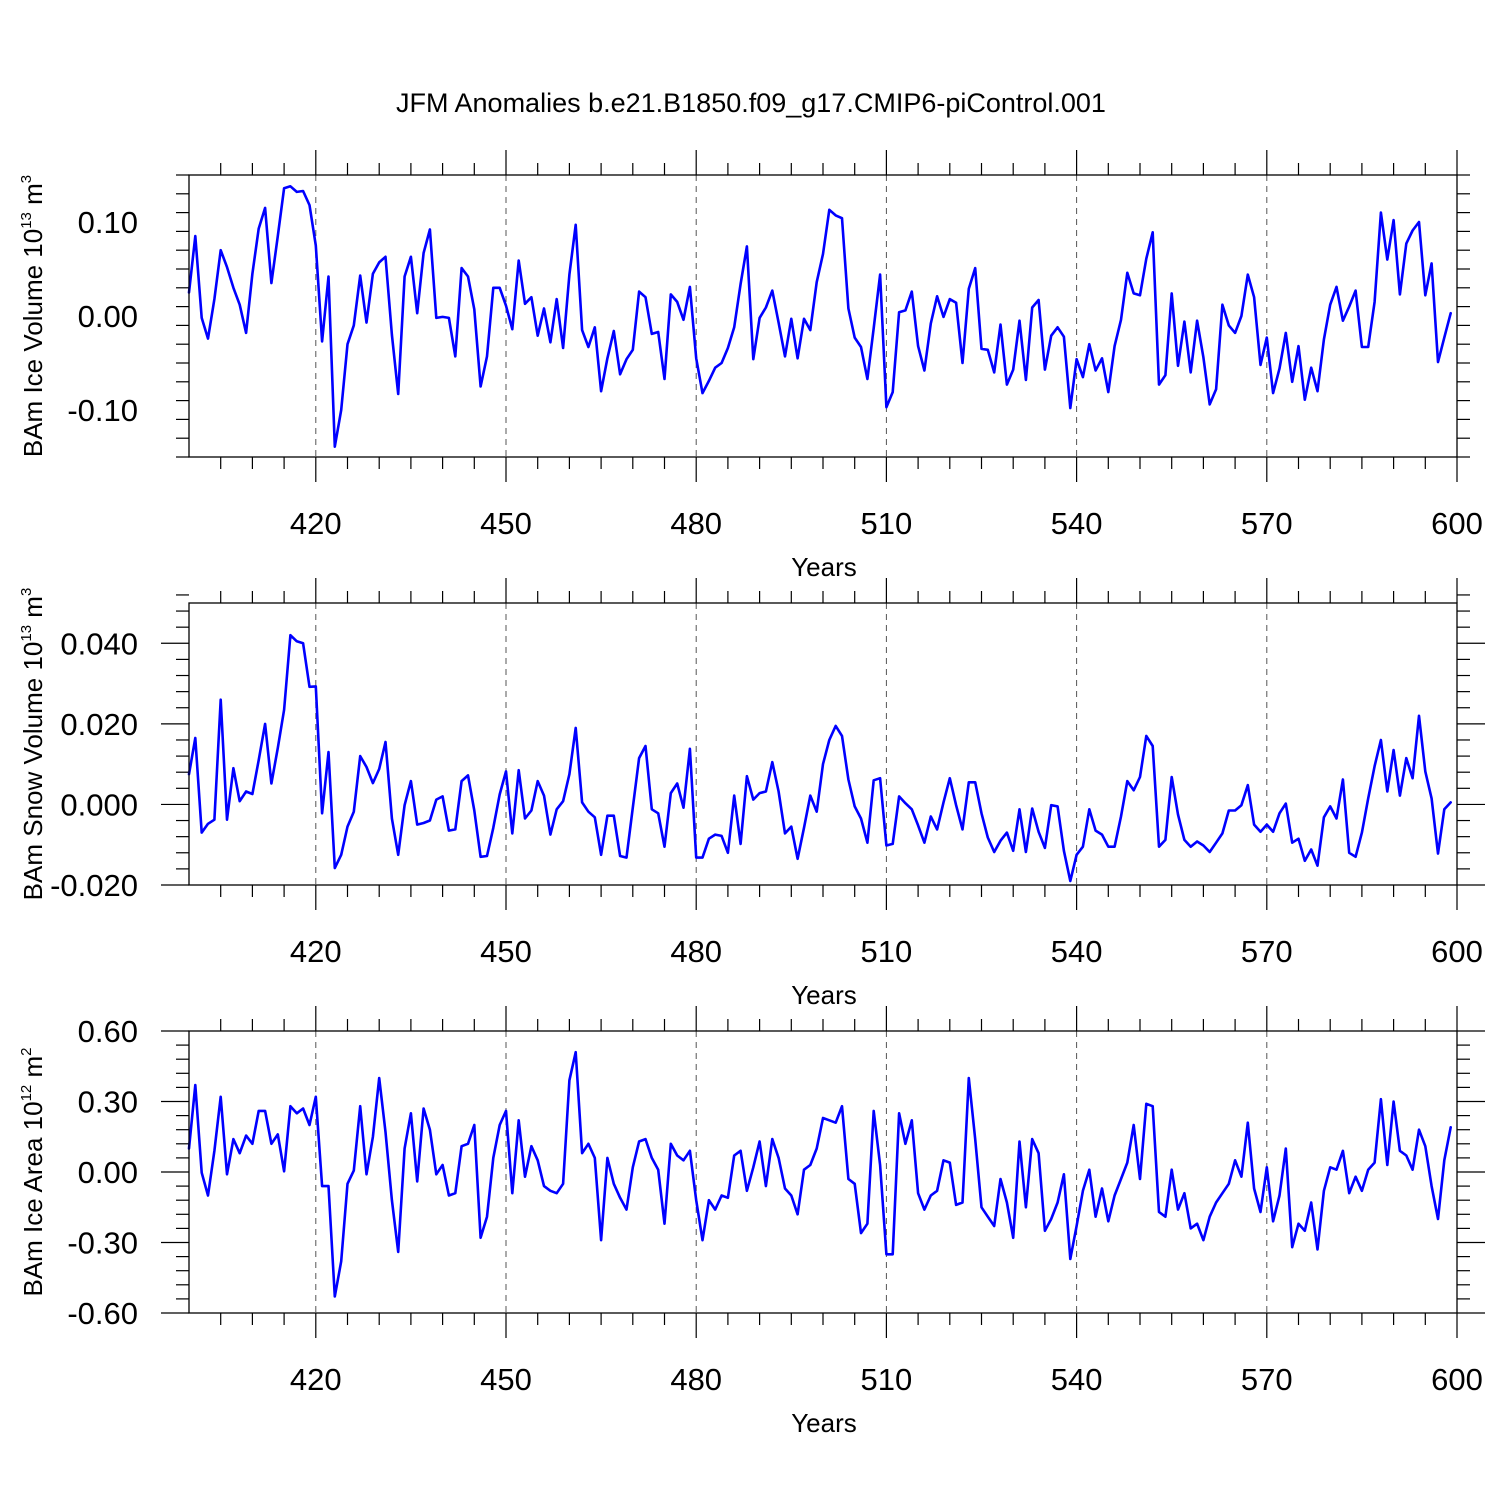 This screenshot has height=1505, width=1500. What do you see at coordinates (108, 222) in the screenshot?
I see `y-tick-label: 0.10` at bounding box center [108, 222].